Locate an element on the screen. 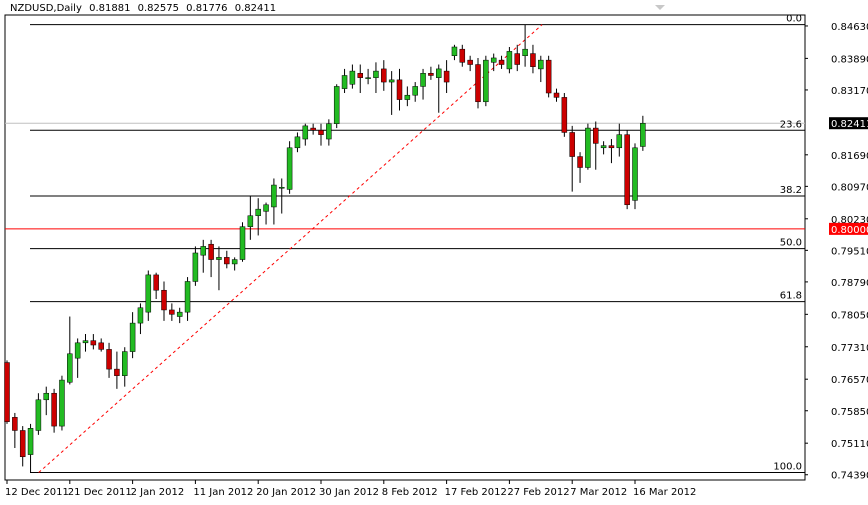  fib-level-label: 0.0 is located at coordinates (794, 19).